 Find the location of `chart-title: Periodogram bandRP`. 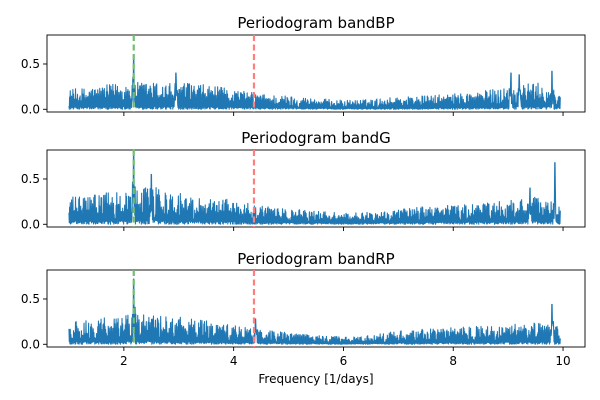

chart-title: Periodogram bandRP is located at coordinates (315, 259).